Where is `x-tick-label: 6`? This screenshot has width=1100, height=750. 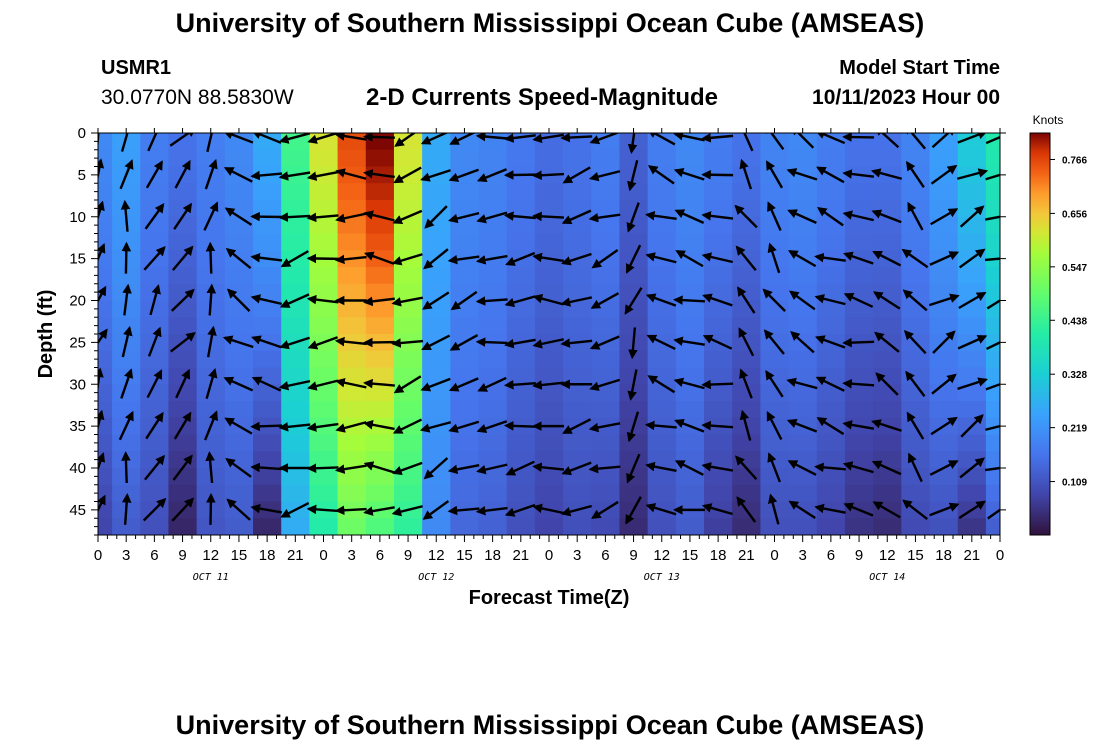
x-tick-label: 6 is located at coordinates (154, 555).